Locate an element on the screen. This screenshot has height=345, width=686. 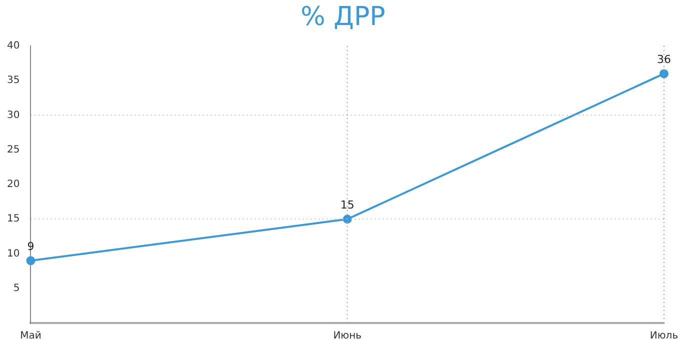
x-tick-label: Май is located at coordinates (31, 336).